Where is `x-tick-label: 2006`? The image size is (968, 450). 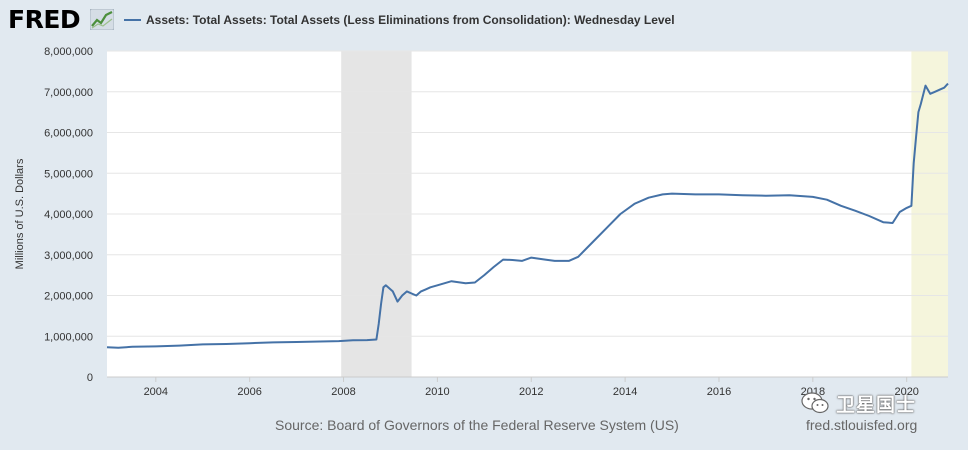 x-tick-label: 2006 is located at coordinates (249, 391).